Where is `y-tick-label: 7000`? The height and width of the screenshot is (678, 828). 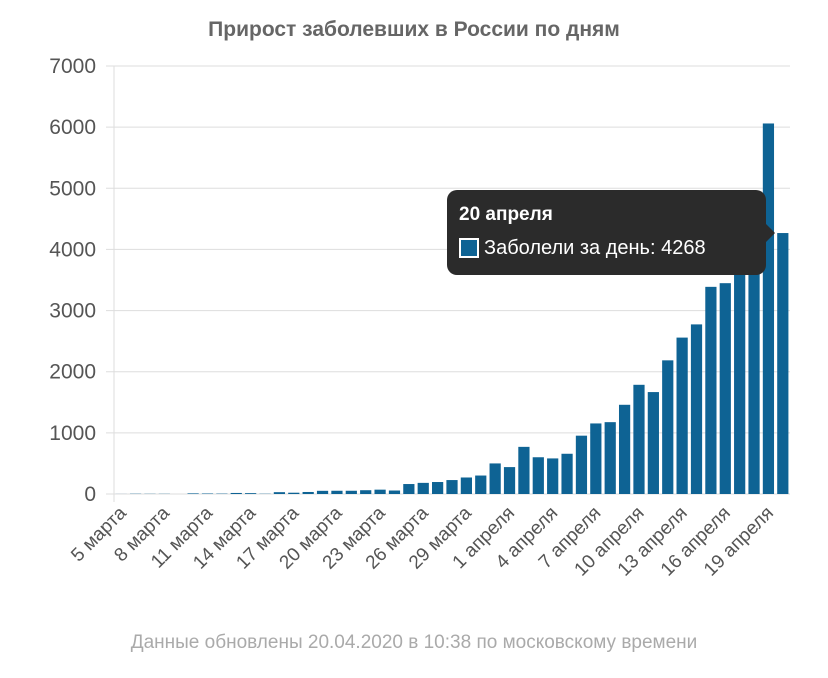 y-tick-label: 7000 is located at coordinates (72, 66).